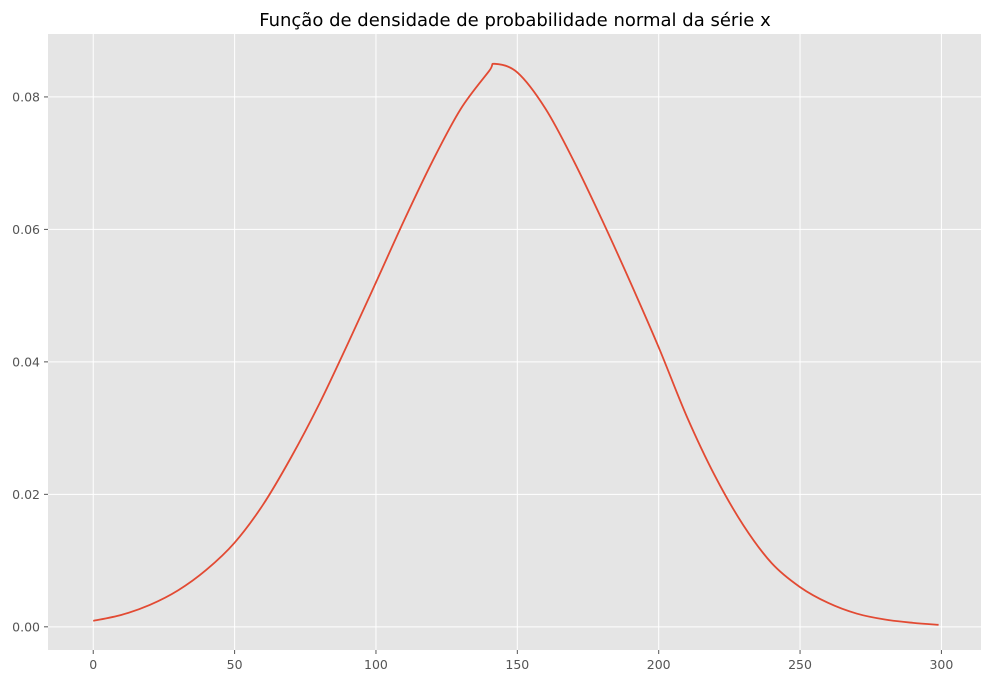  I want to click on x-tick-label: 250, so click(800, 664).